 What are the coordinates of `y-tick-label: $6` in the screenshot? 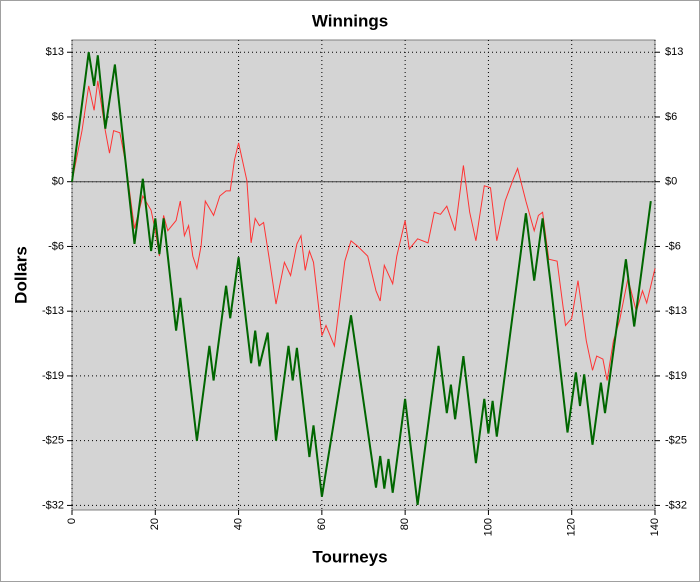 It's located at (58, 117).